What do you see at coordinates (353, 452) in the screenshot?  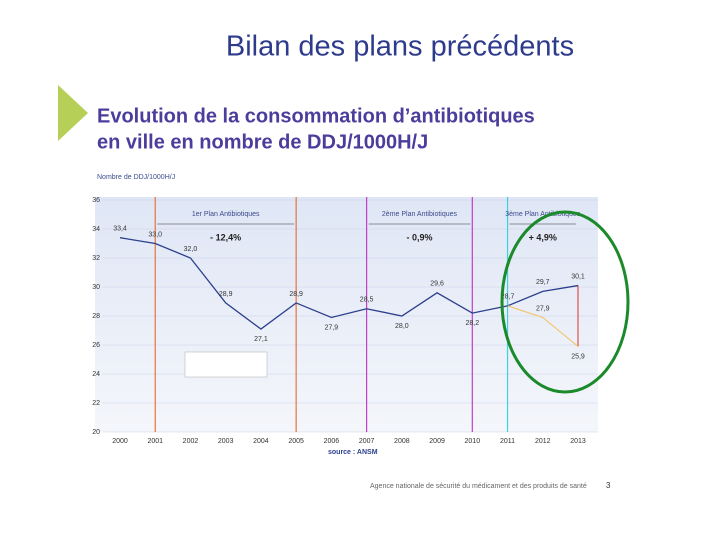 I see `source: source : ANSM` at bounding box center [353, 452].